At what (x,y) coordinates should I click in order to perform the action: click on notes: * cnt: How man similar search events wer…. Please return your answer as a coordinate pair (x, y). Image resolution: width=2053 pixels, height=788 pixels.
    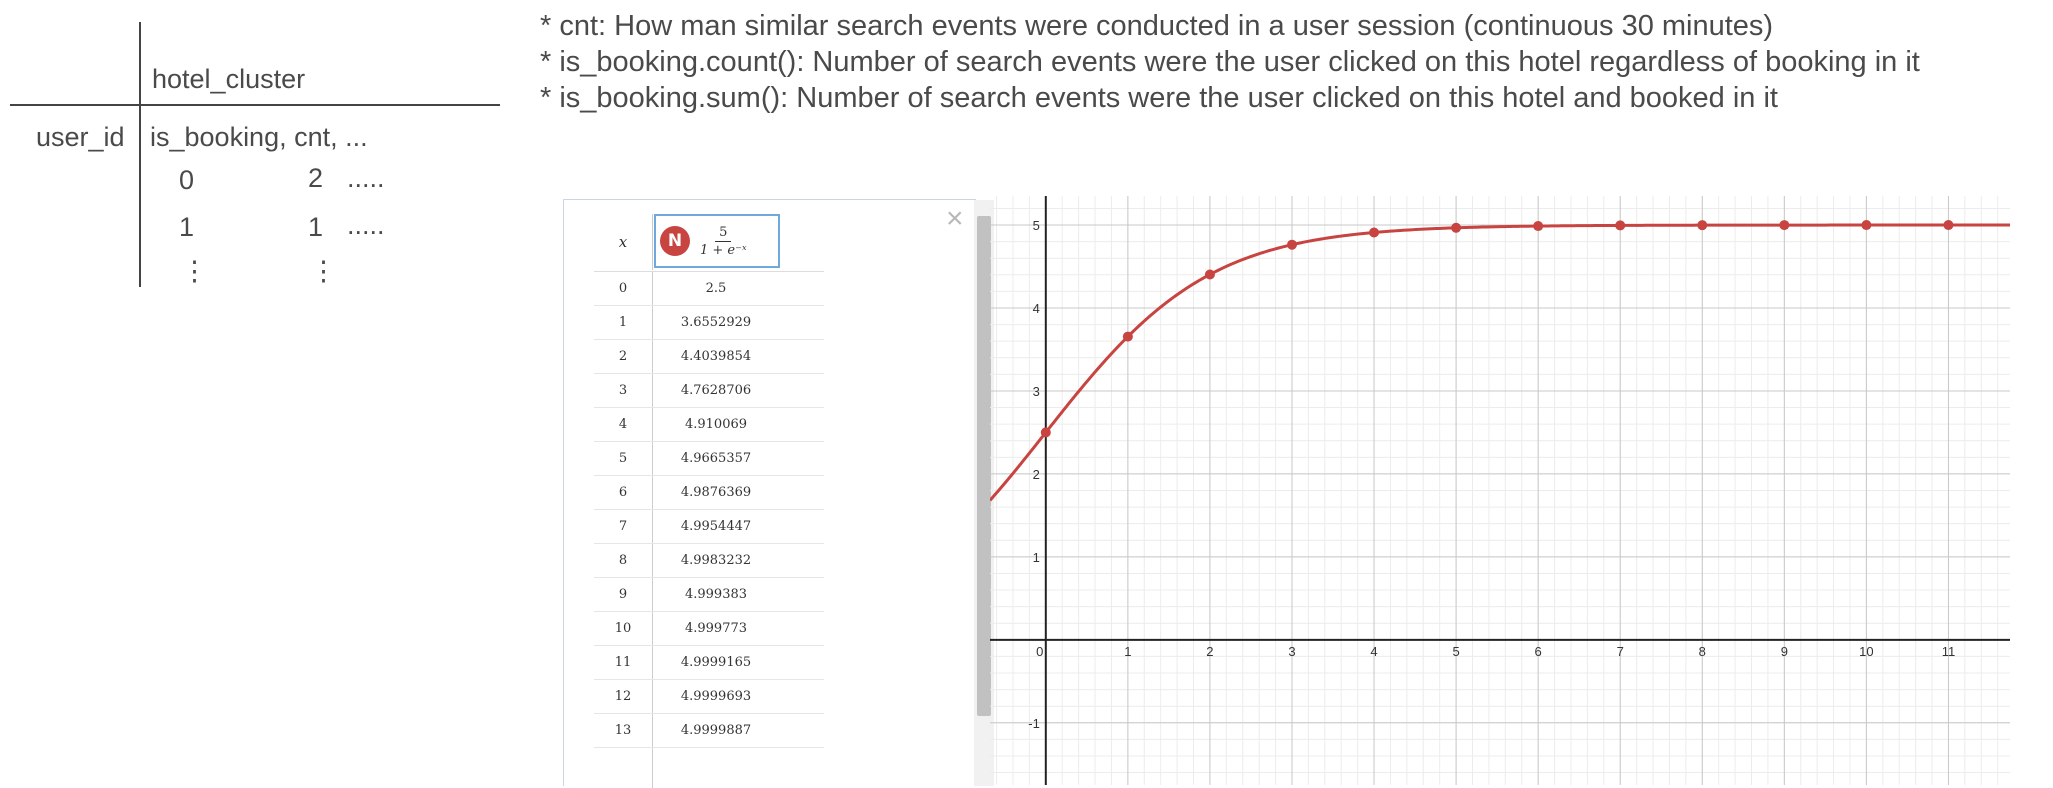
    Looking at the image, I should click on (1290, 62).